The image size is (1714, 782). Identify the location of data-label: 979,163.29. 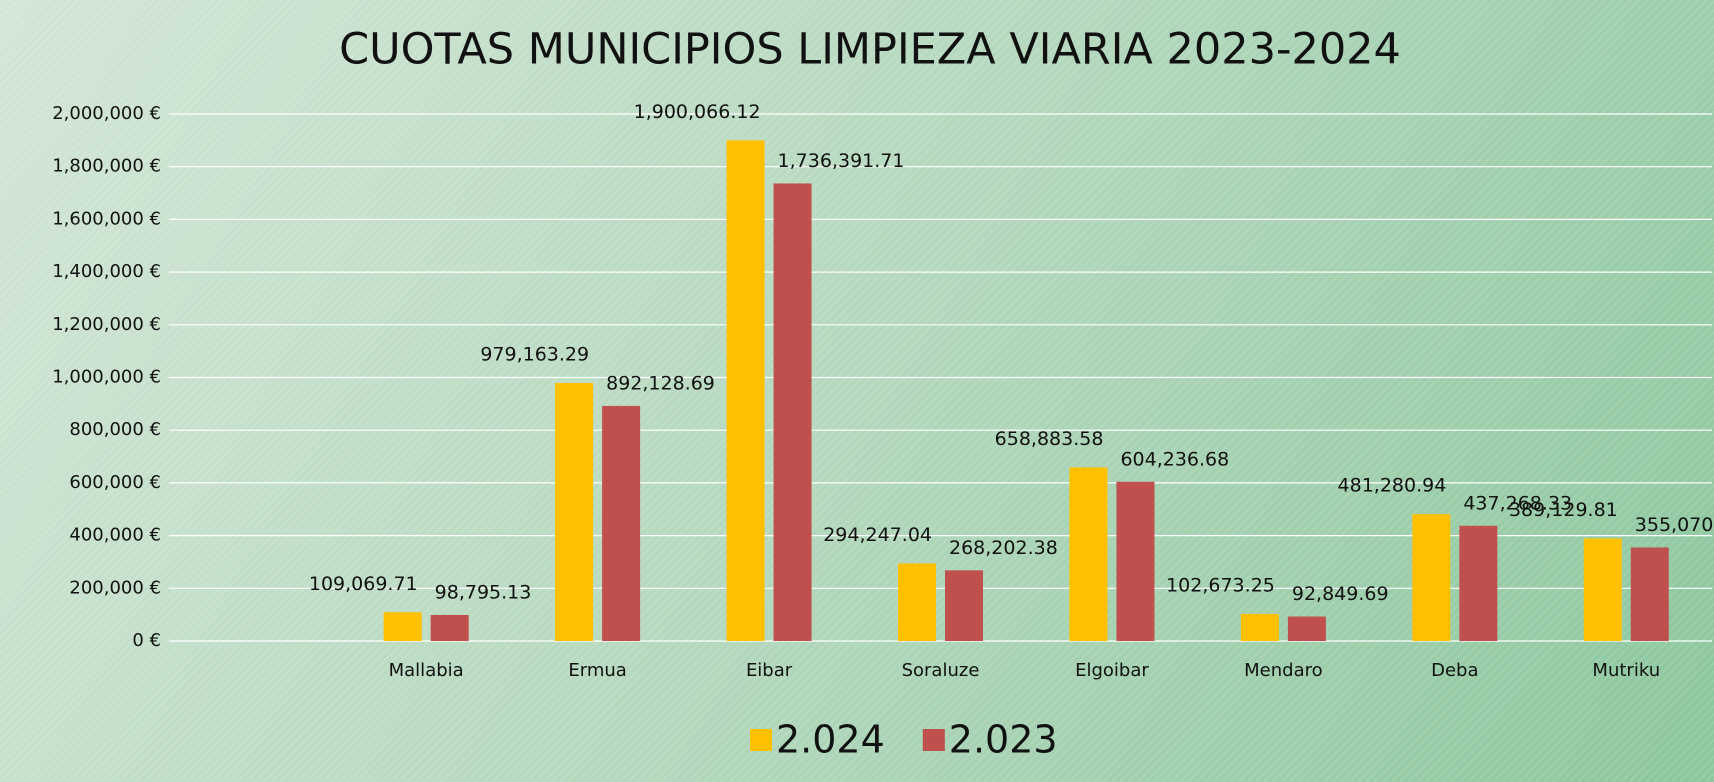
(534, 354).